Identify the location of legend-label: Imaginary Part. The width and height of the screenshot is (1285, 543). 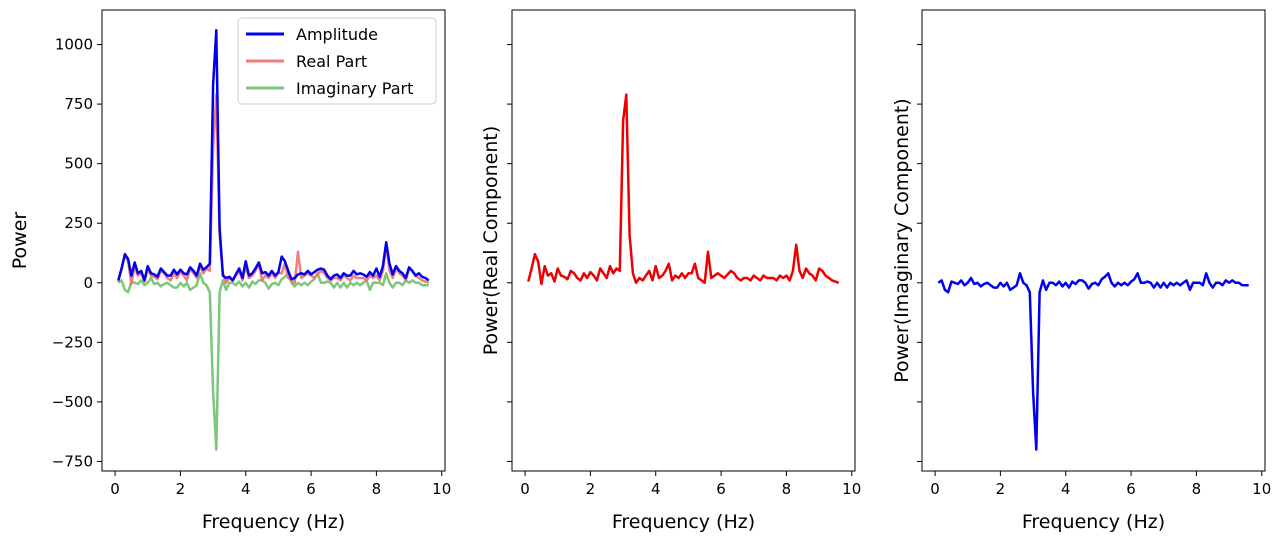
(354, 88).